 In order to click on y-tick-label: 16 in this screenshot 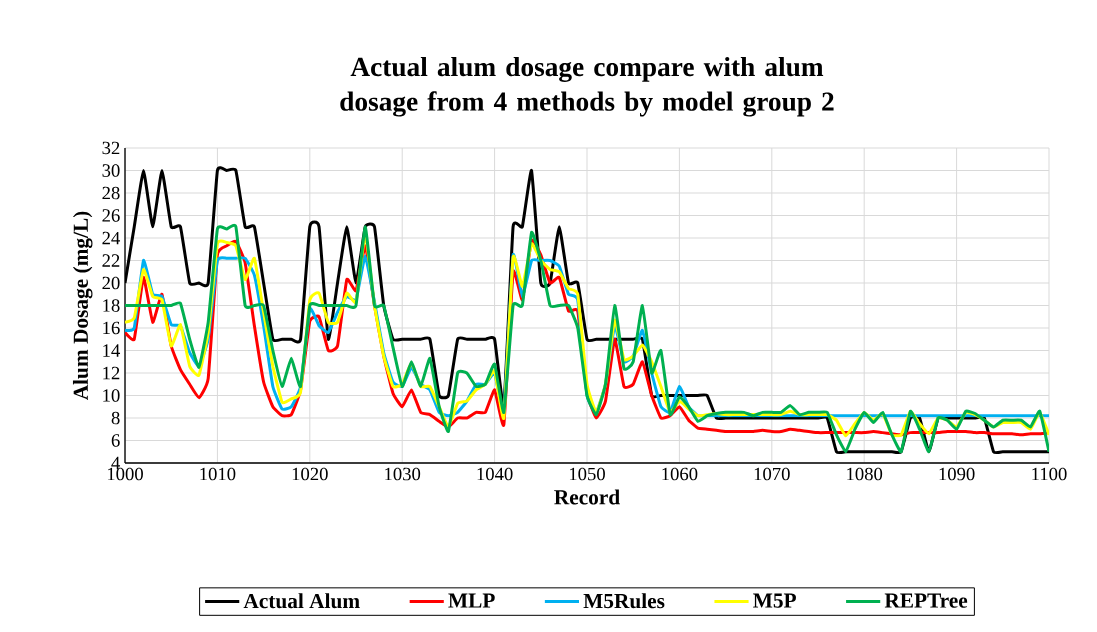, I will do `click(111, 328)`.